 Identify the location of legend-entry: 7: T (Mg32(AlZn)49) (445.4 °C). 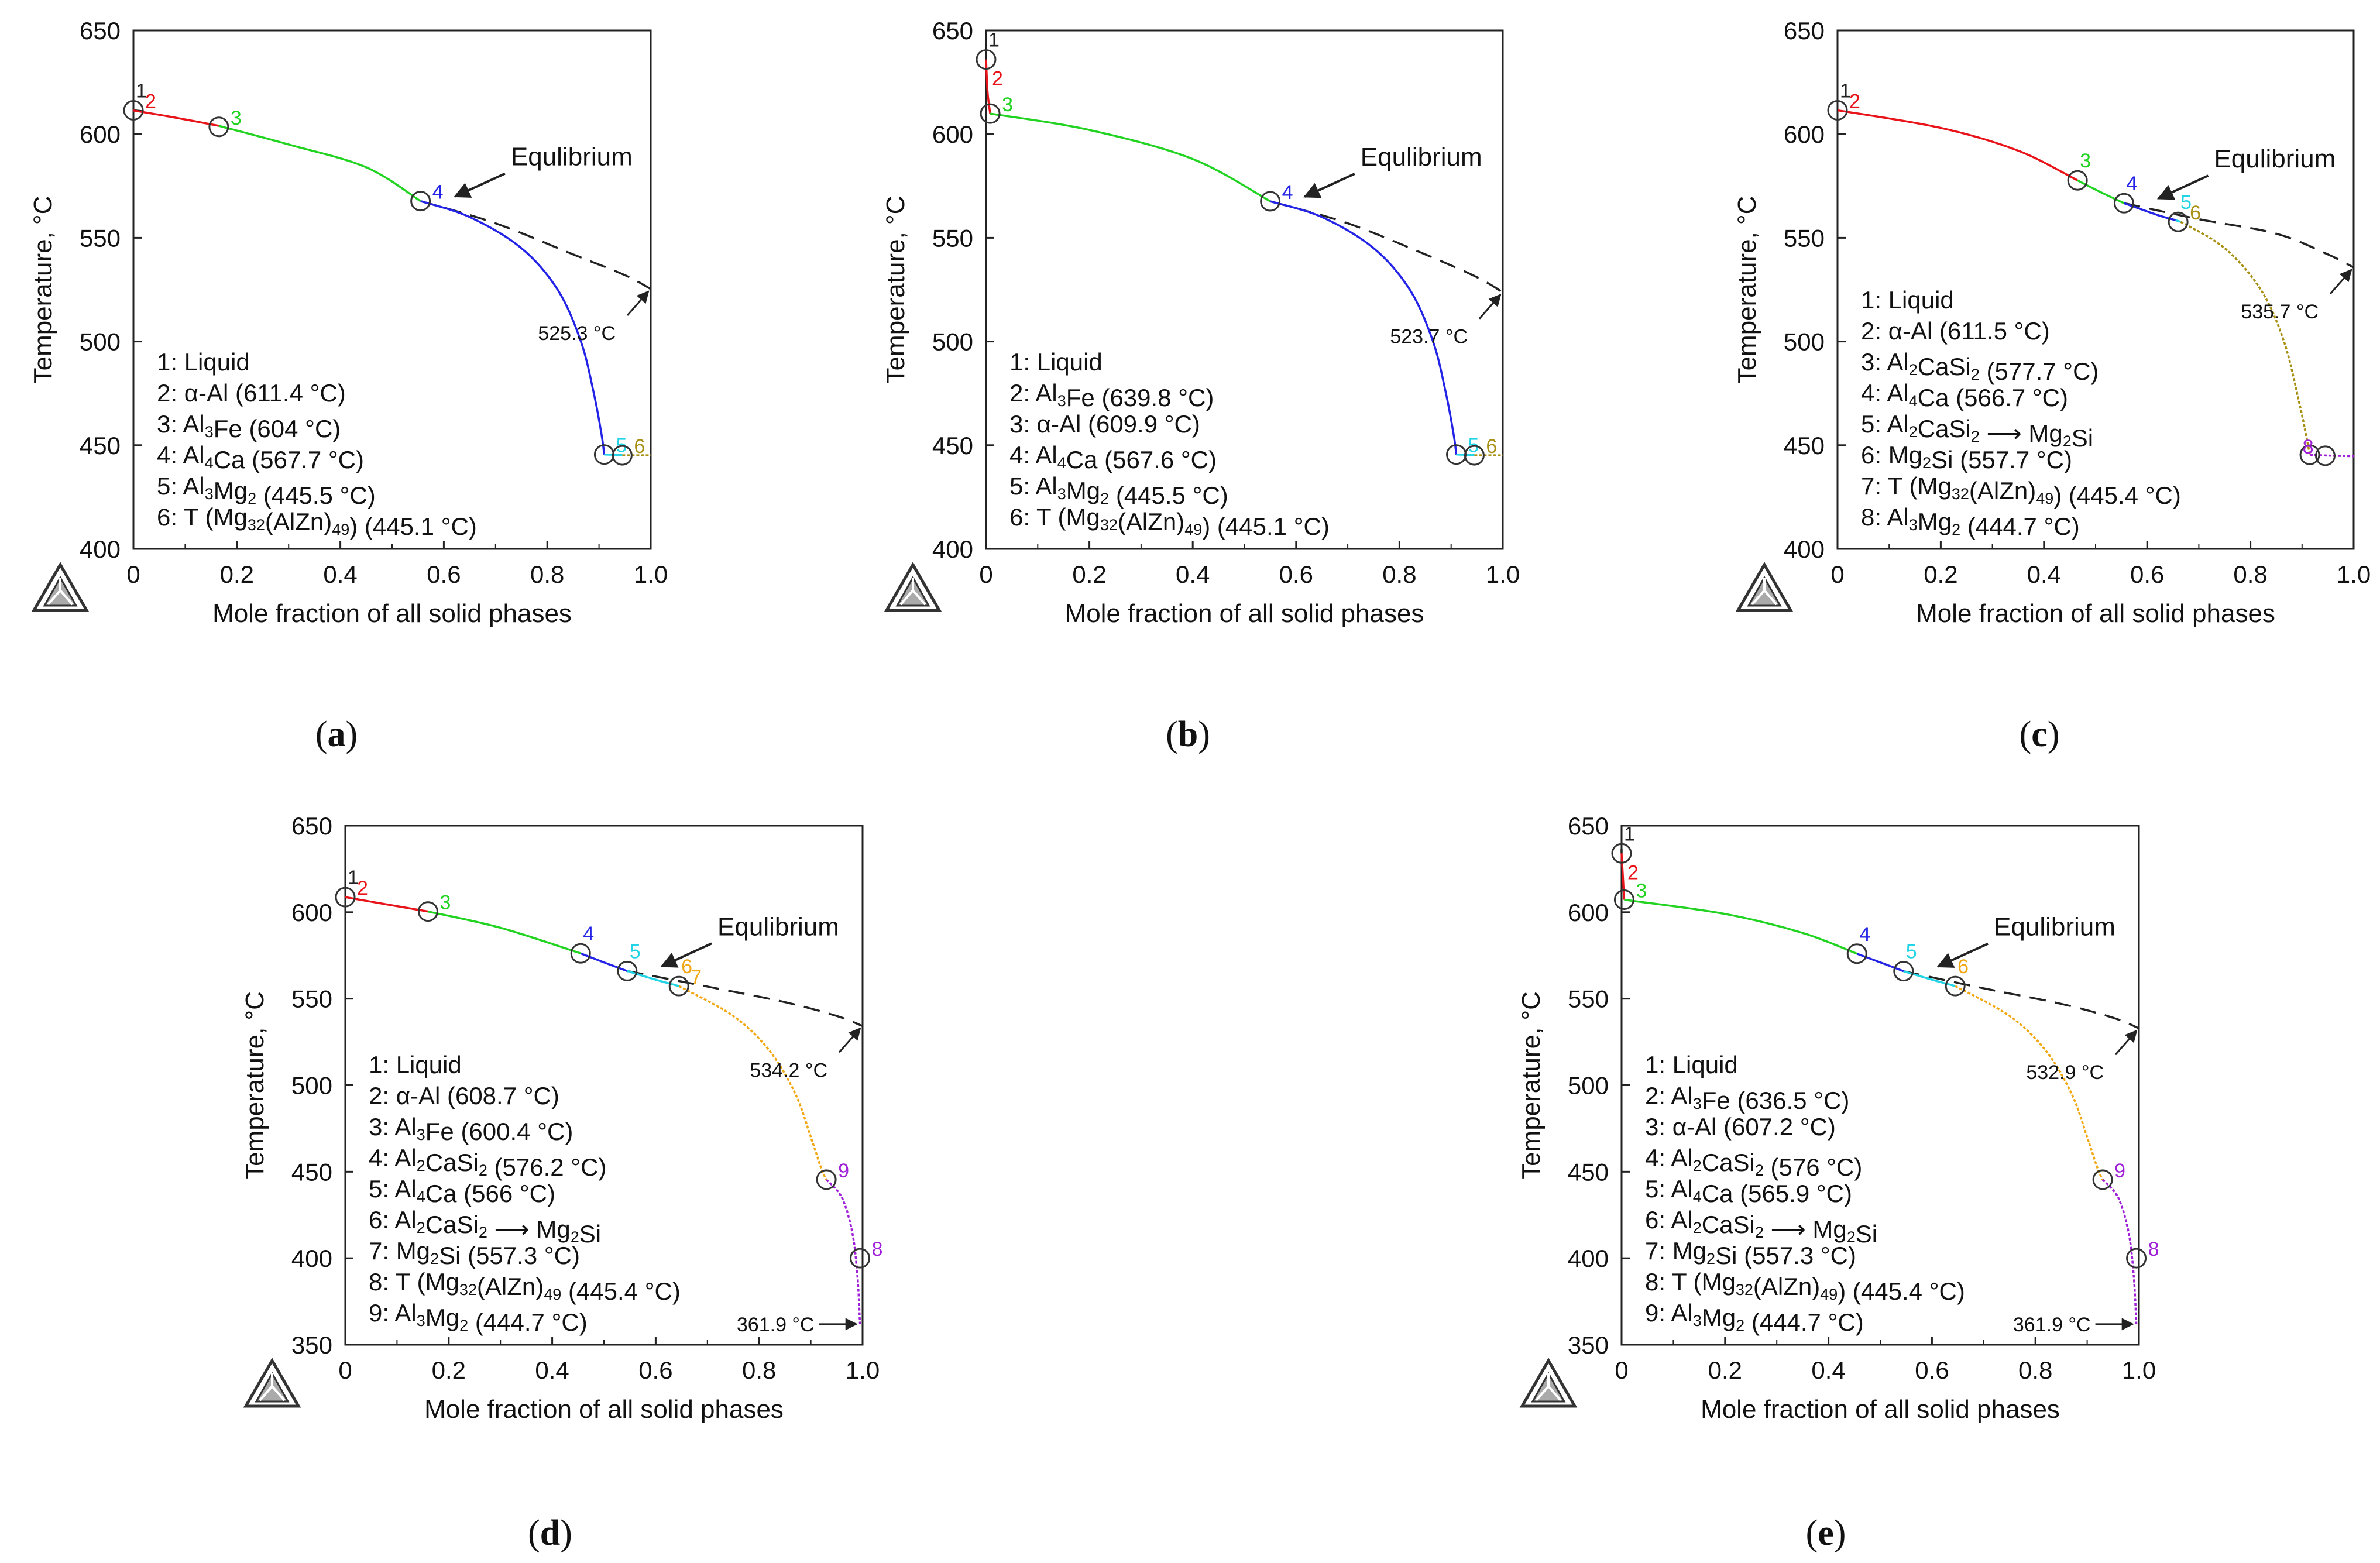
(2021, 490).